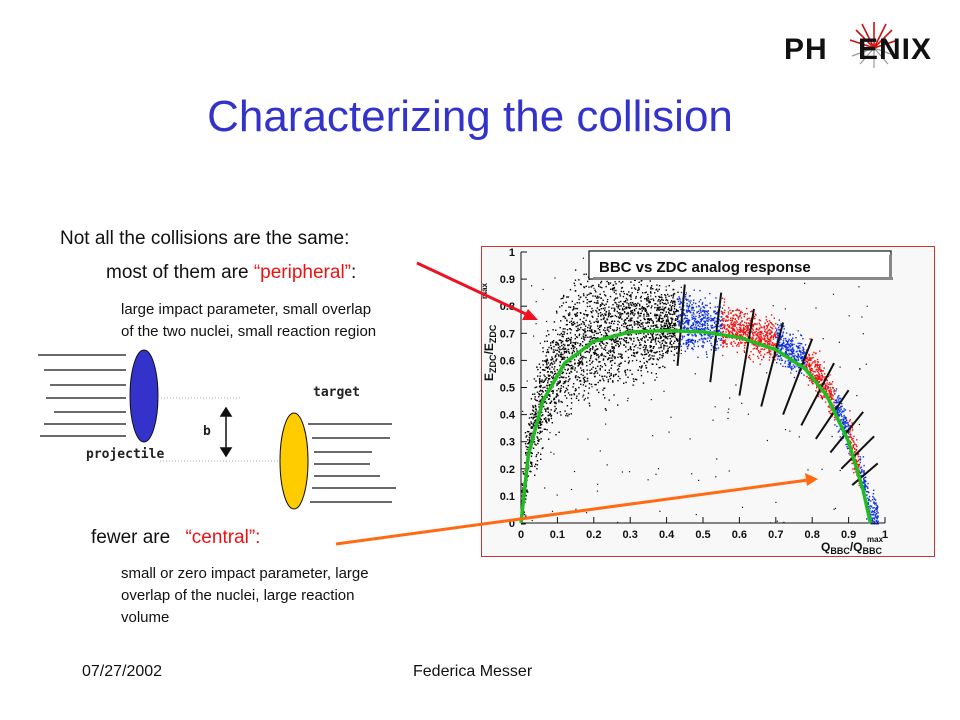 This screenshot has width=960, height=720. Describe the element at coordinates (217, 429) in the screenshot. I see `collision-diagram` at that location.